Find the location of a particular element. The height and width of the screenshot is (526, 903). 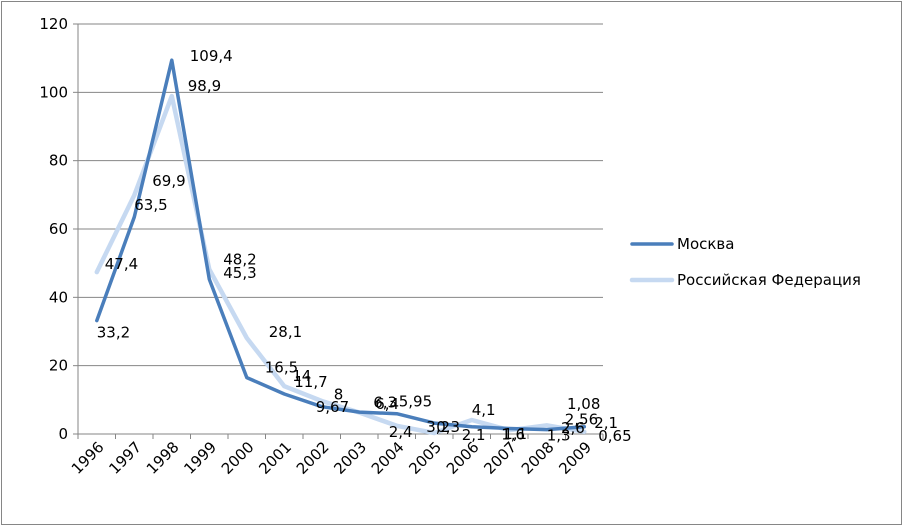

data-label: 2,56 is located at coordinates (581, 419).